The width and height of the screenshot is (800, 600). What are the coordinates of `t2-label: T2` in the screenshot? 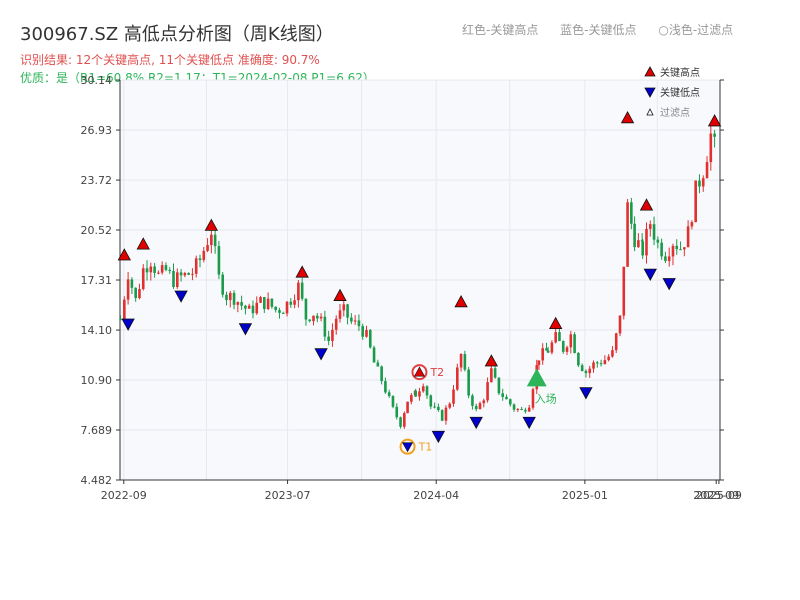 It's located at (436, 372).